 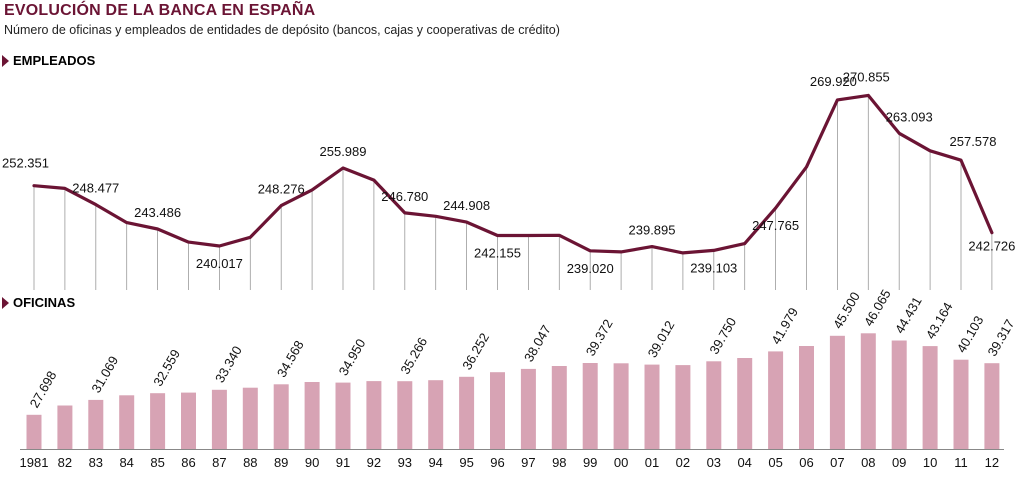 I want to click on x-tick-label: 06, so click(x=806, y=462).